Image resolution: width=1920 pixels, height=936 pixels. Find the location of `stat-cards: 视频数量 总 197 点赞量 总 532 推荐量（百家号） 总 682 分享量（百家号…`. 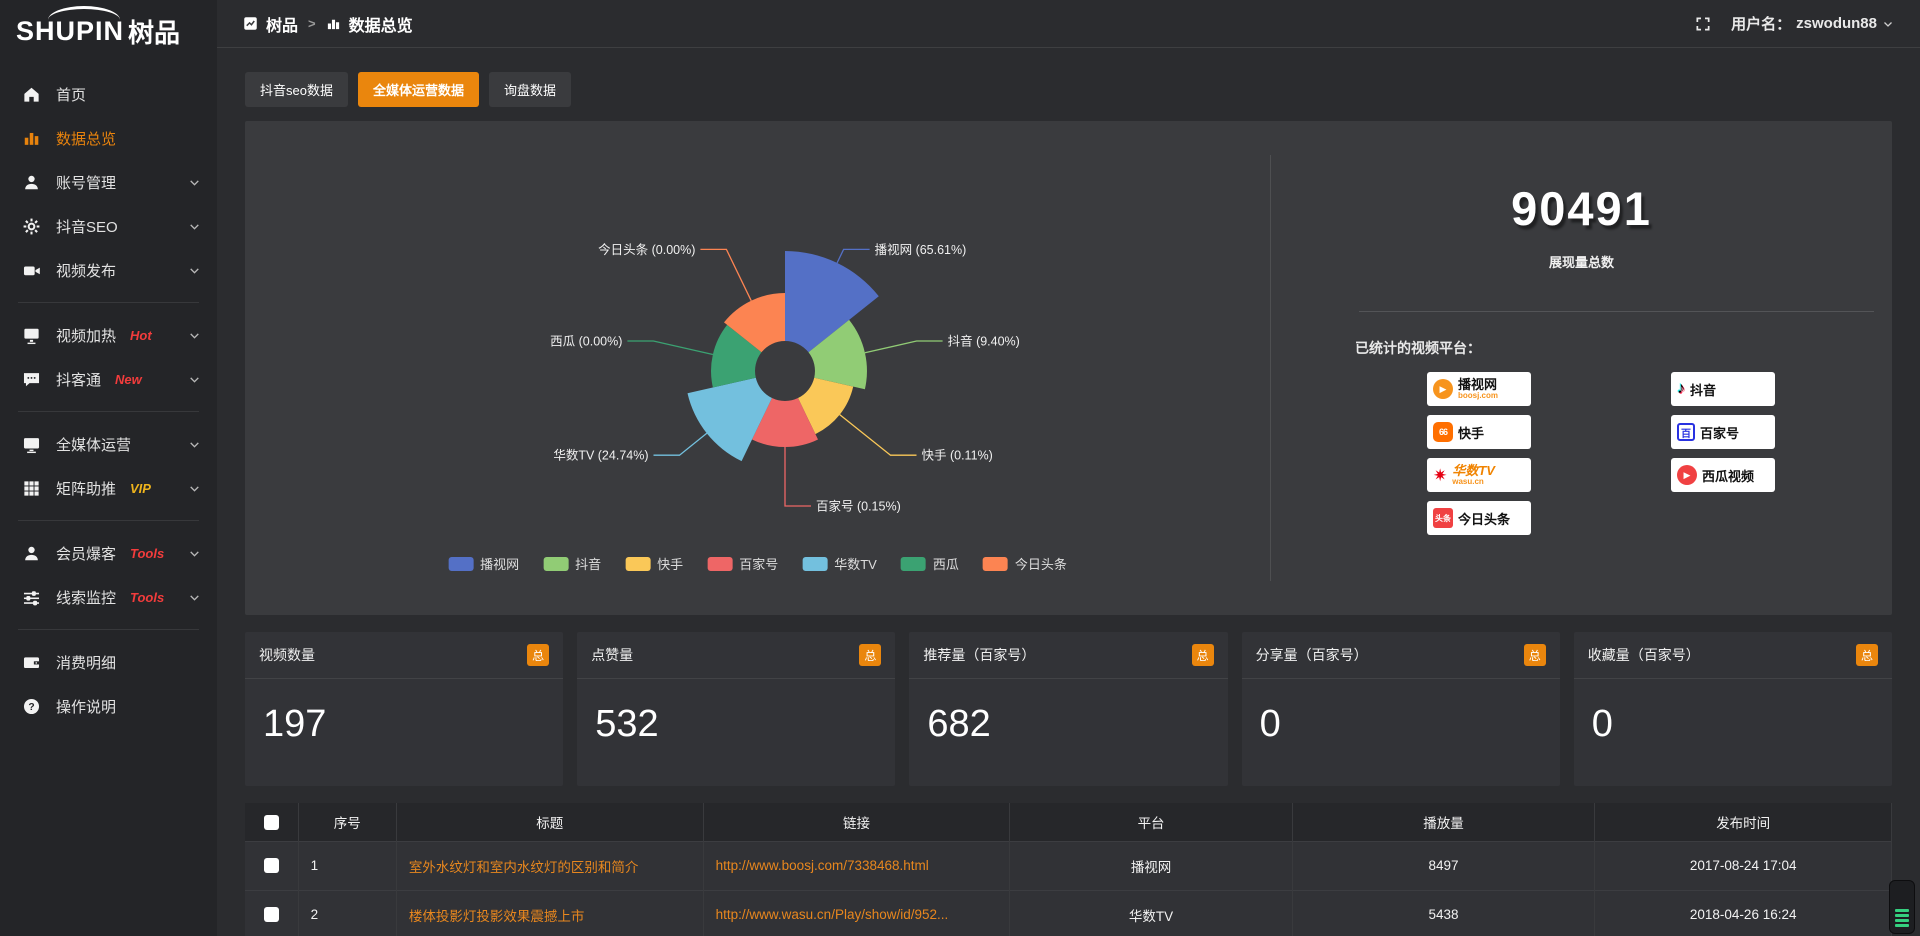

stat-cards: 视频数量 总 197 点赞量 总 532 推荐量（百家号） 总 682 分享量（百家号… is located at coordinates (1068, 709).